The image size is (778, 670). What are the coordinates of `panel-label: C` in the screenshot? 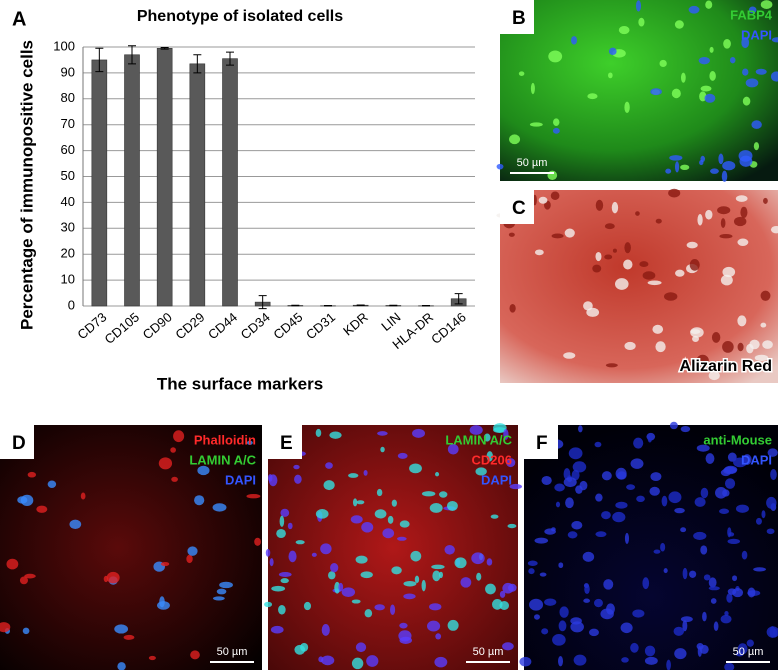 It's located at (519, 208).